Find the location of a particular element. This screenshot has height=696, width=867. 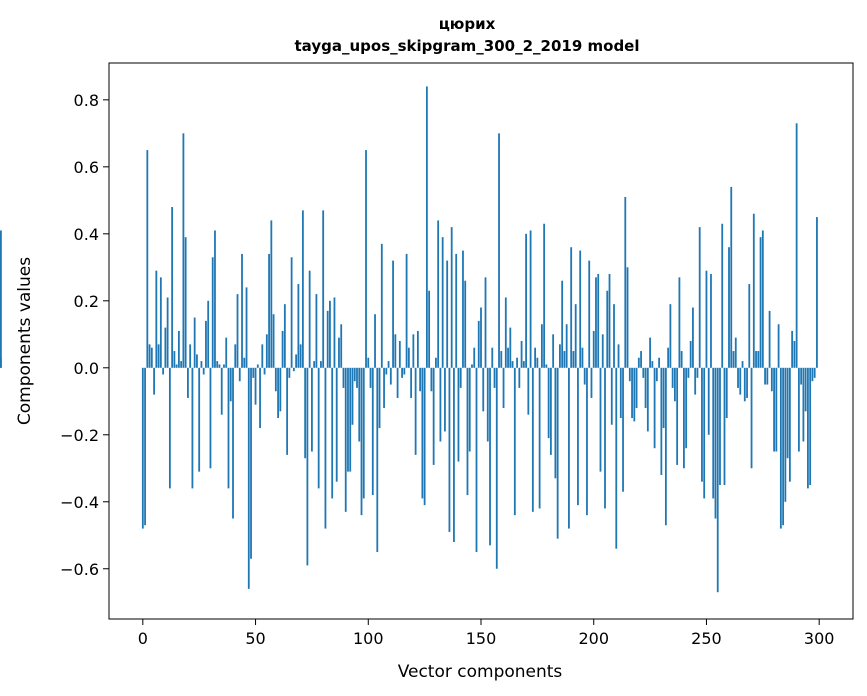

x-axis-label: Vector components is located at coordinates (480, 672).